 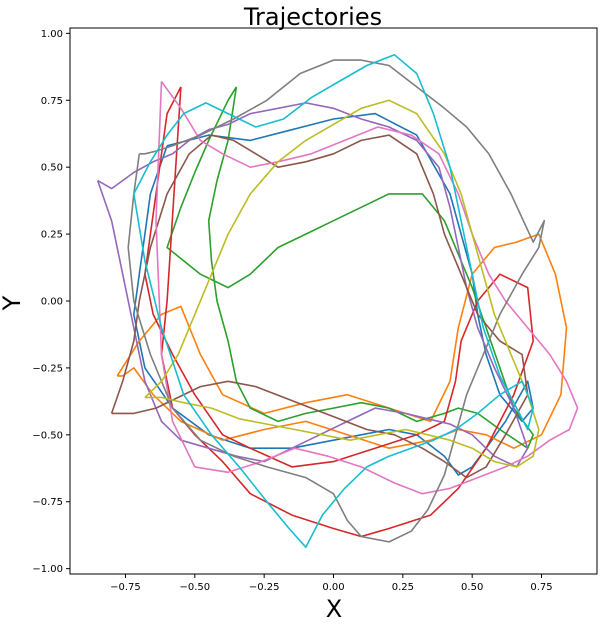 I want to click on x-axis-label: X, so click(x=334, y=609).